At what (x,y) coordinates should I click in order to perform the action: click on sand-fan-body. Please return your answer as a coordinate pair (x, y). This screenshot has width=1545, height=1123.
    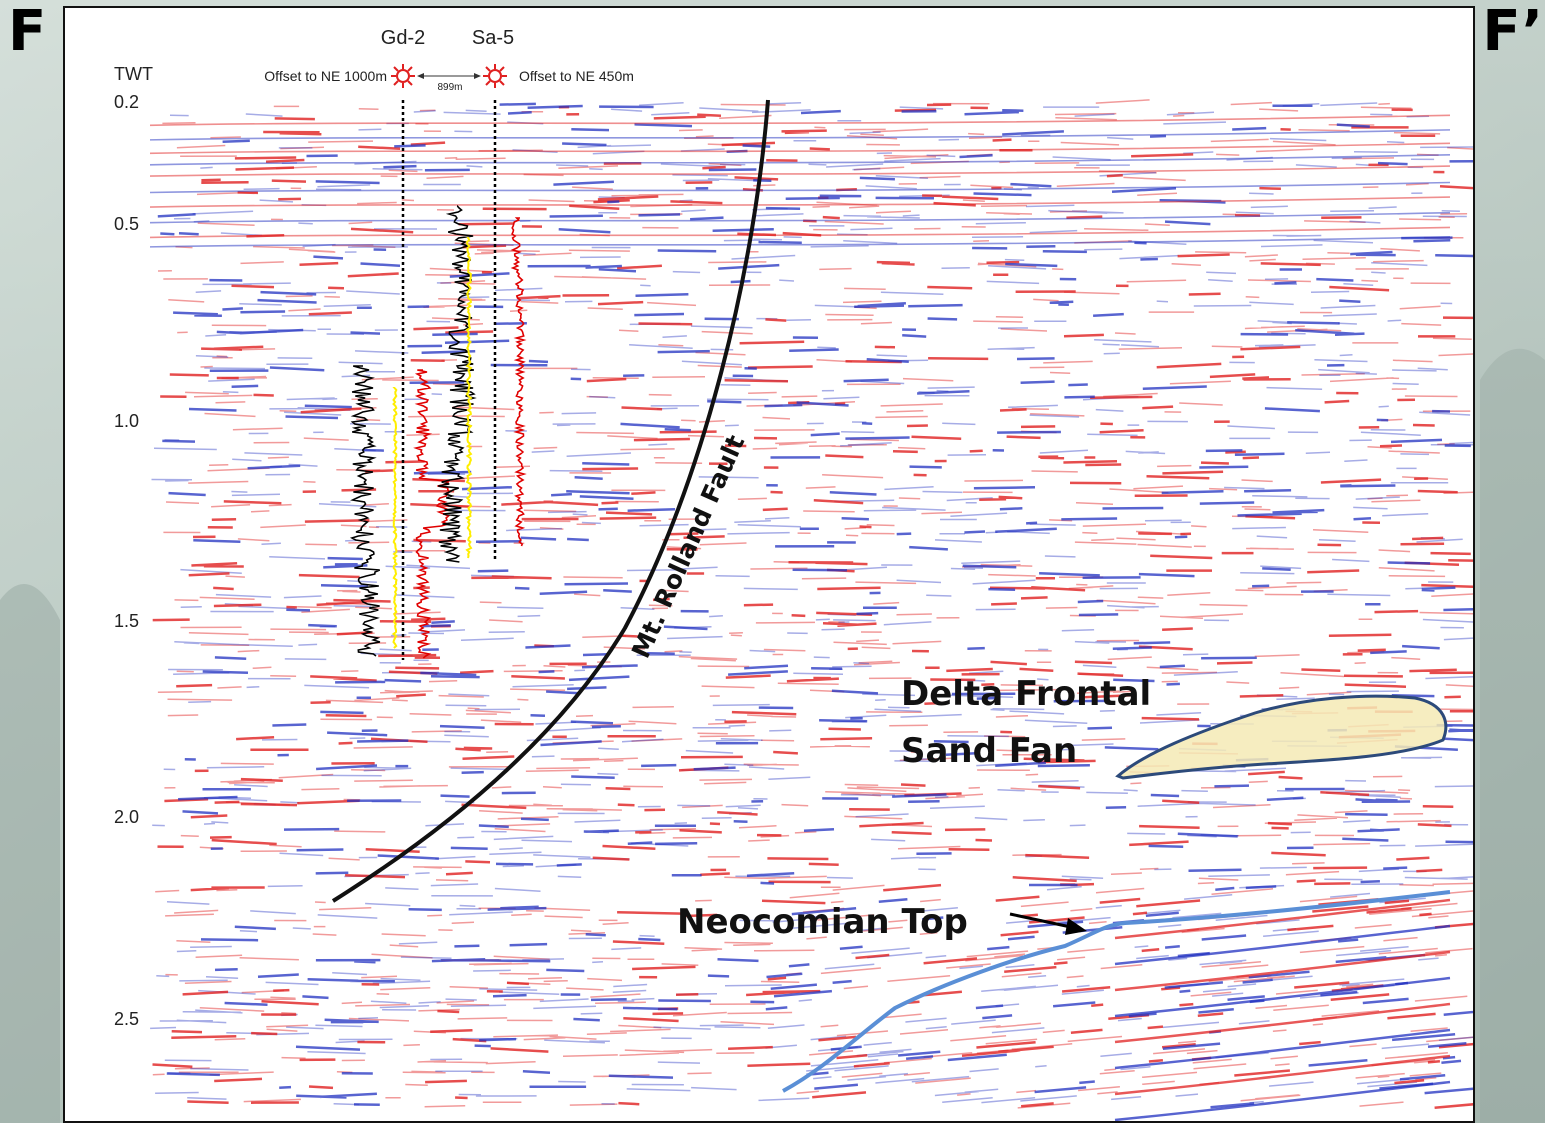
    Looking at the image, I should click on (1281, 737).